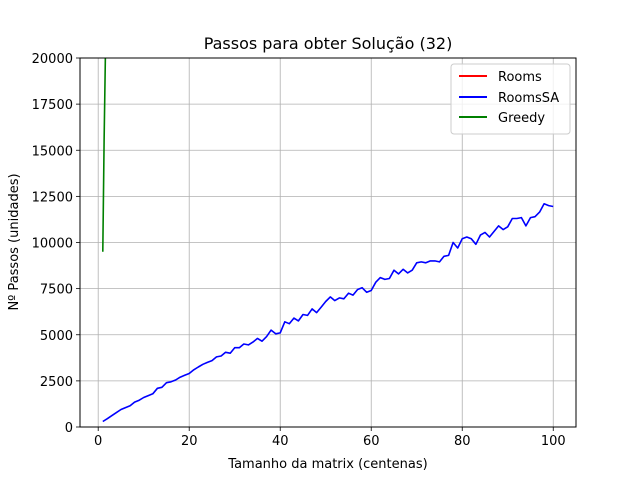 The width and height of the screenshot is (640, 480). Describe the element at coordinates (280, 441) in the screenshot. I see `x-tick-label: 40` at that location.